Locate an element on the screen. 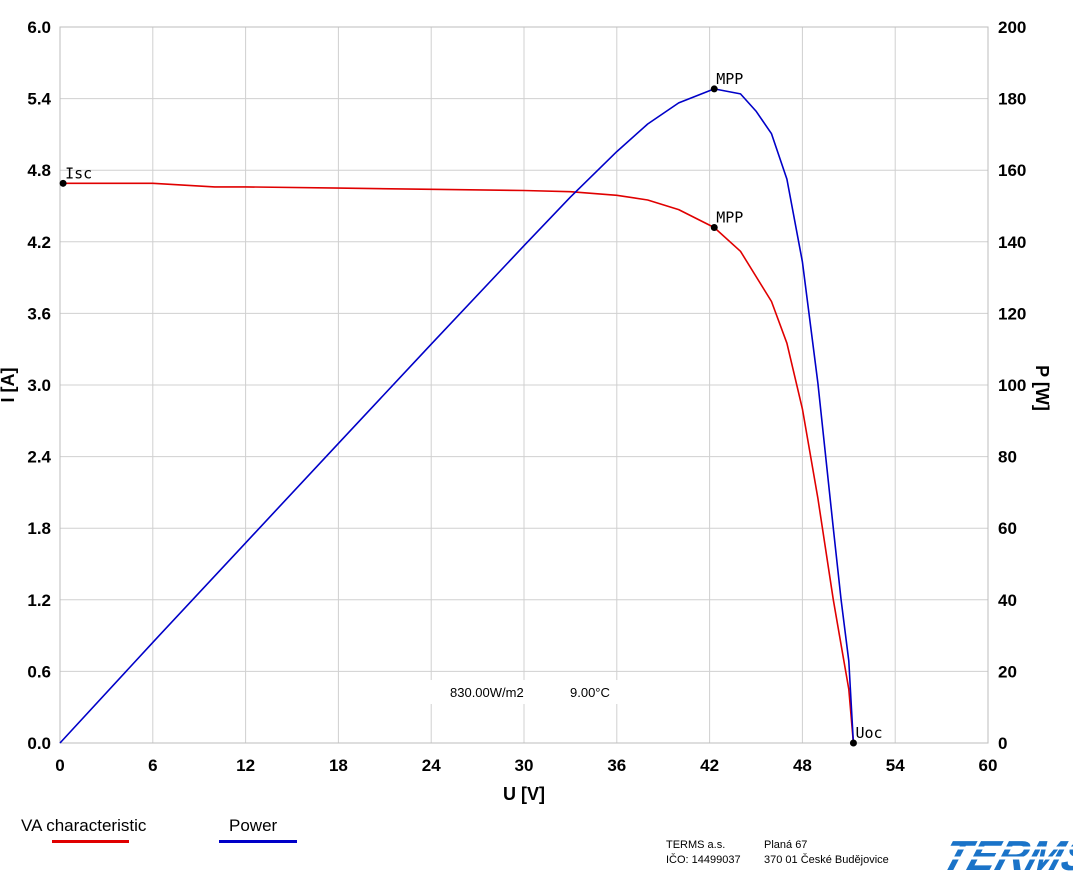 This screenshot has height=888, width=1079. y-right-tick-label: 160 is located at coordinates (1012, 170).